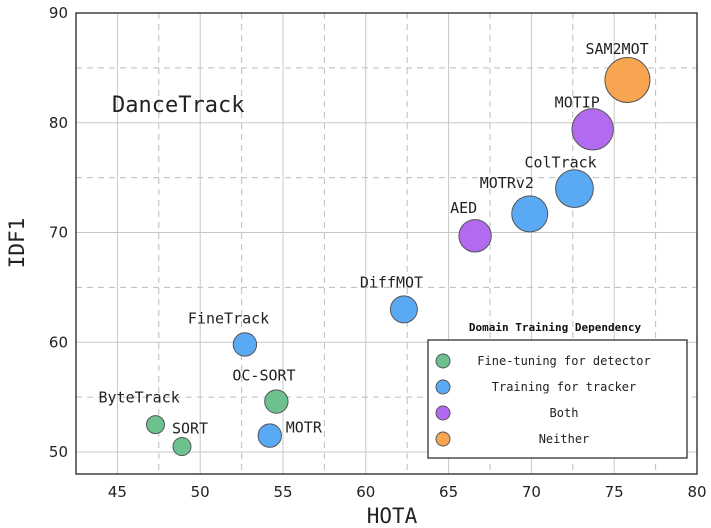 The image size is (711, 528). Describe the element at coordinates (58, 13) in the screenshot. I see `y-tick-label: 90` at that location.